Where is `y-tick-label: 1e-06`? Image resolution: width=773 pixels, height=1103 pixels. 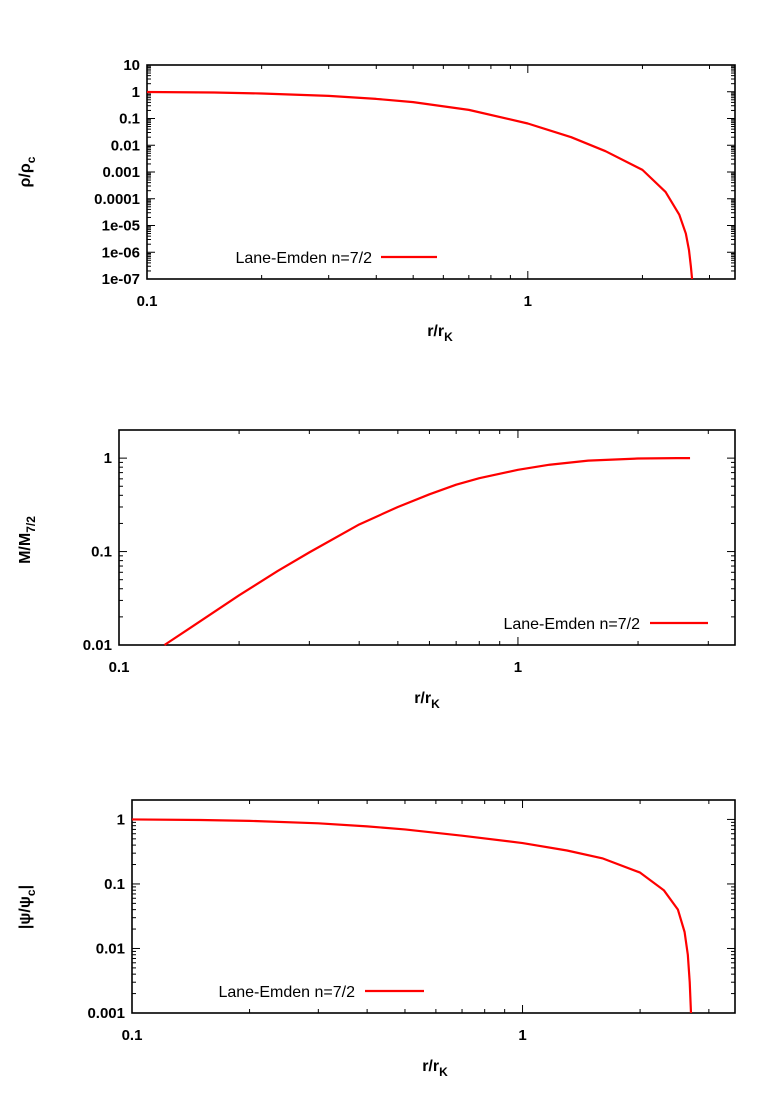
y-tick-label: 1e-06 is located at coordinates (121, 252).